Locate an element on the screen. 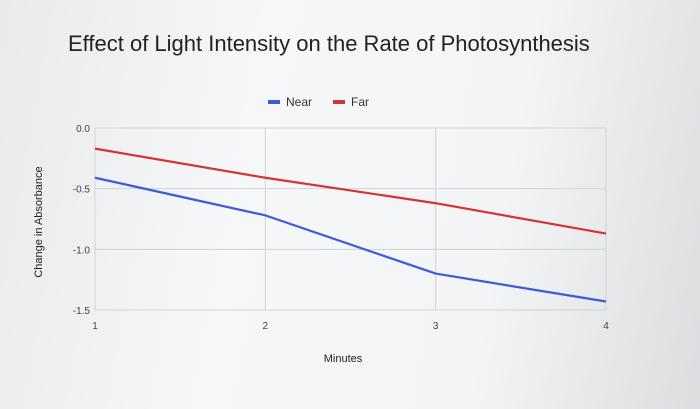  y-axis-label: Change in Absorbance is located at coordinates (39, 221).